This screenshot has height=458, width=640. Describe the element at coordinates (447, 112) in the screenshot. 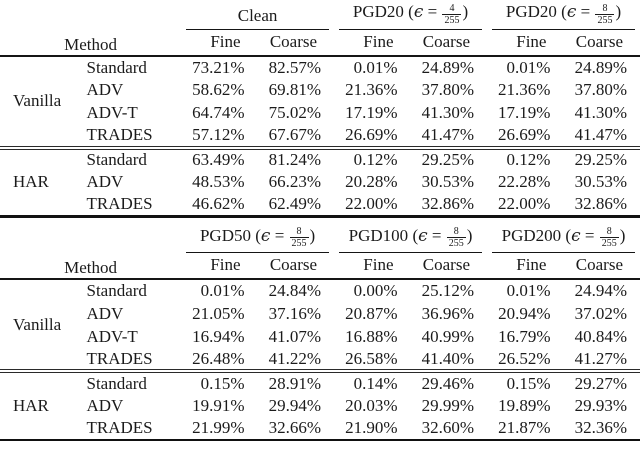

I see `value-cell: 41.30%` at that location.